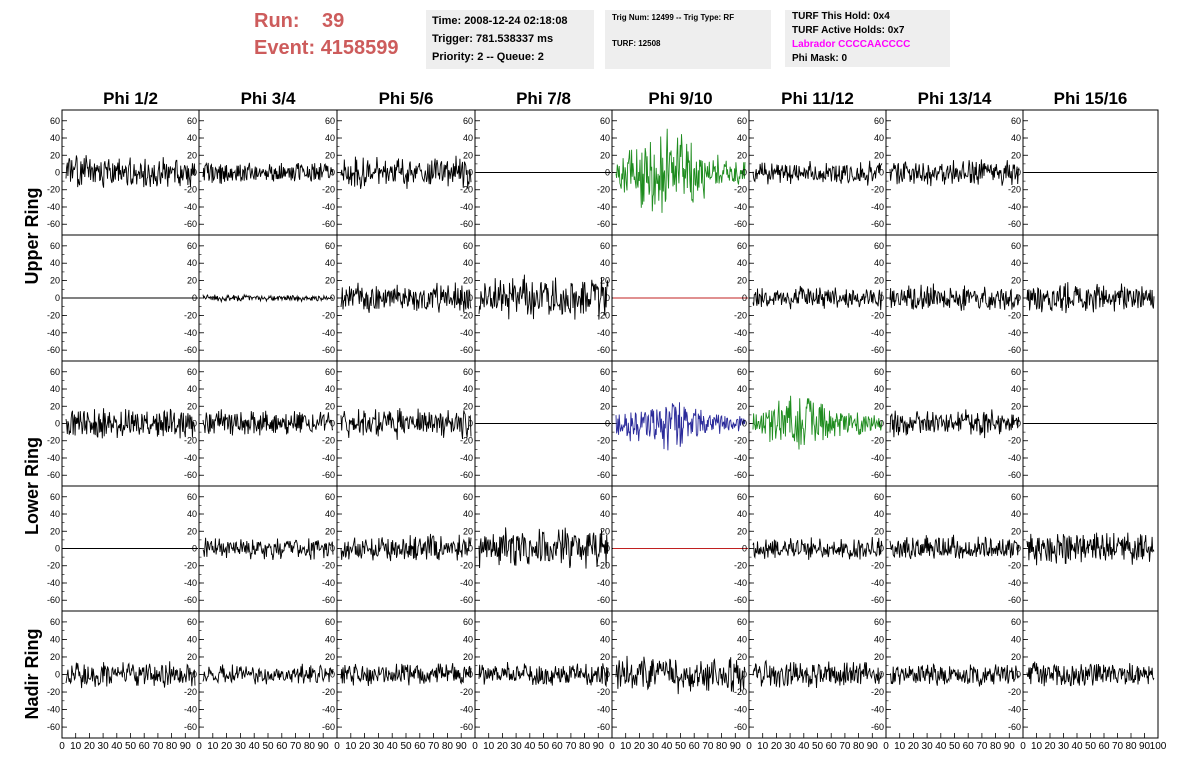 The height and width of the screenshot is (772, 1196). Describe the element at coordinates (32, 673) in the screenshot. I see `row-label: Nadir Ring` at that location.